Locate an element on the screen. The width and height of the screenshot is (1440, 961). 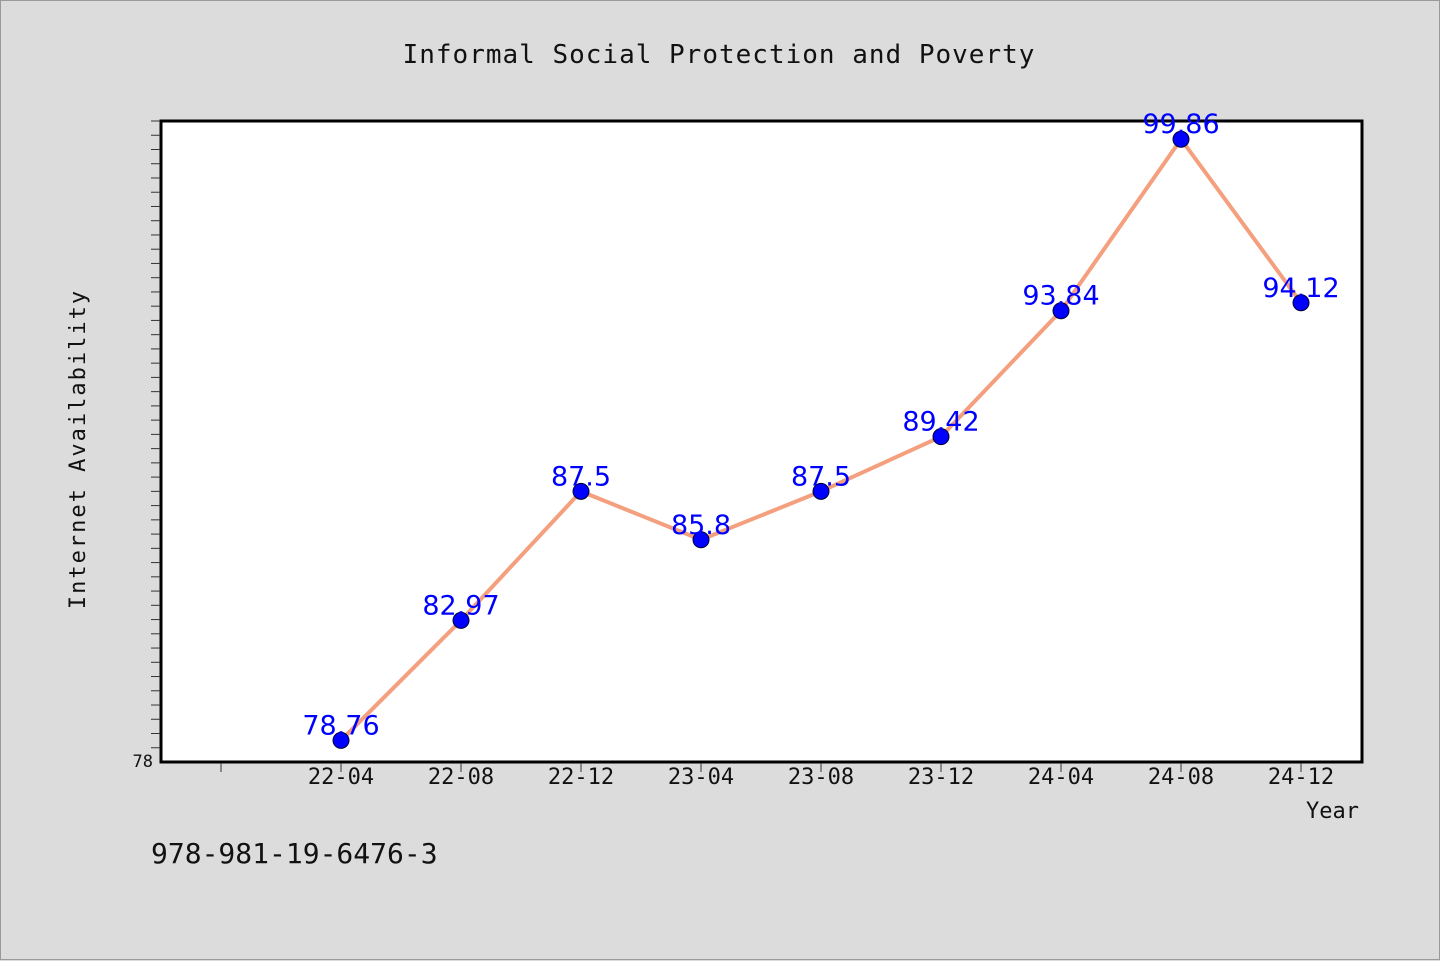
data-label: 99.86 is located at coordinates (1180, 124).